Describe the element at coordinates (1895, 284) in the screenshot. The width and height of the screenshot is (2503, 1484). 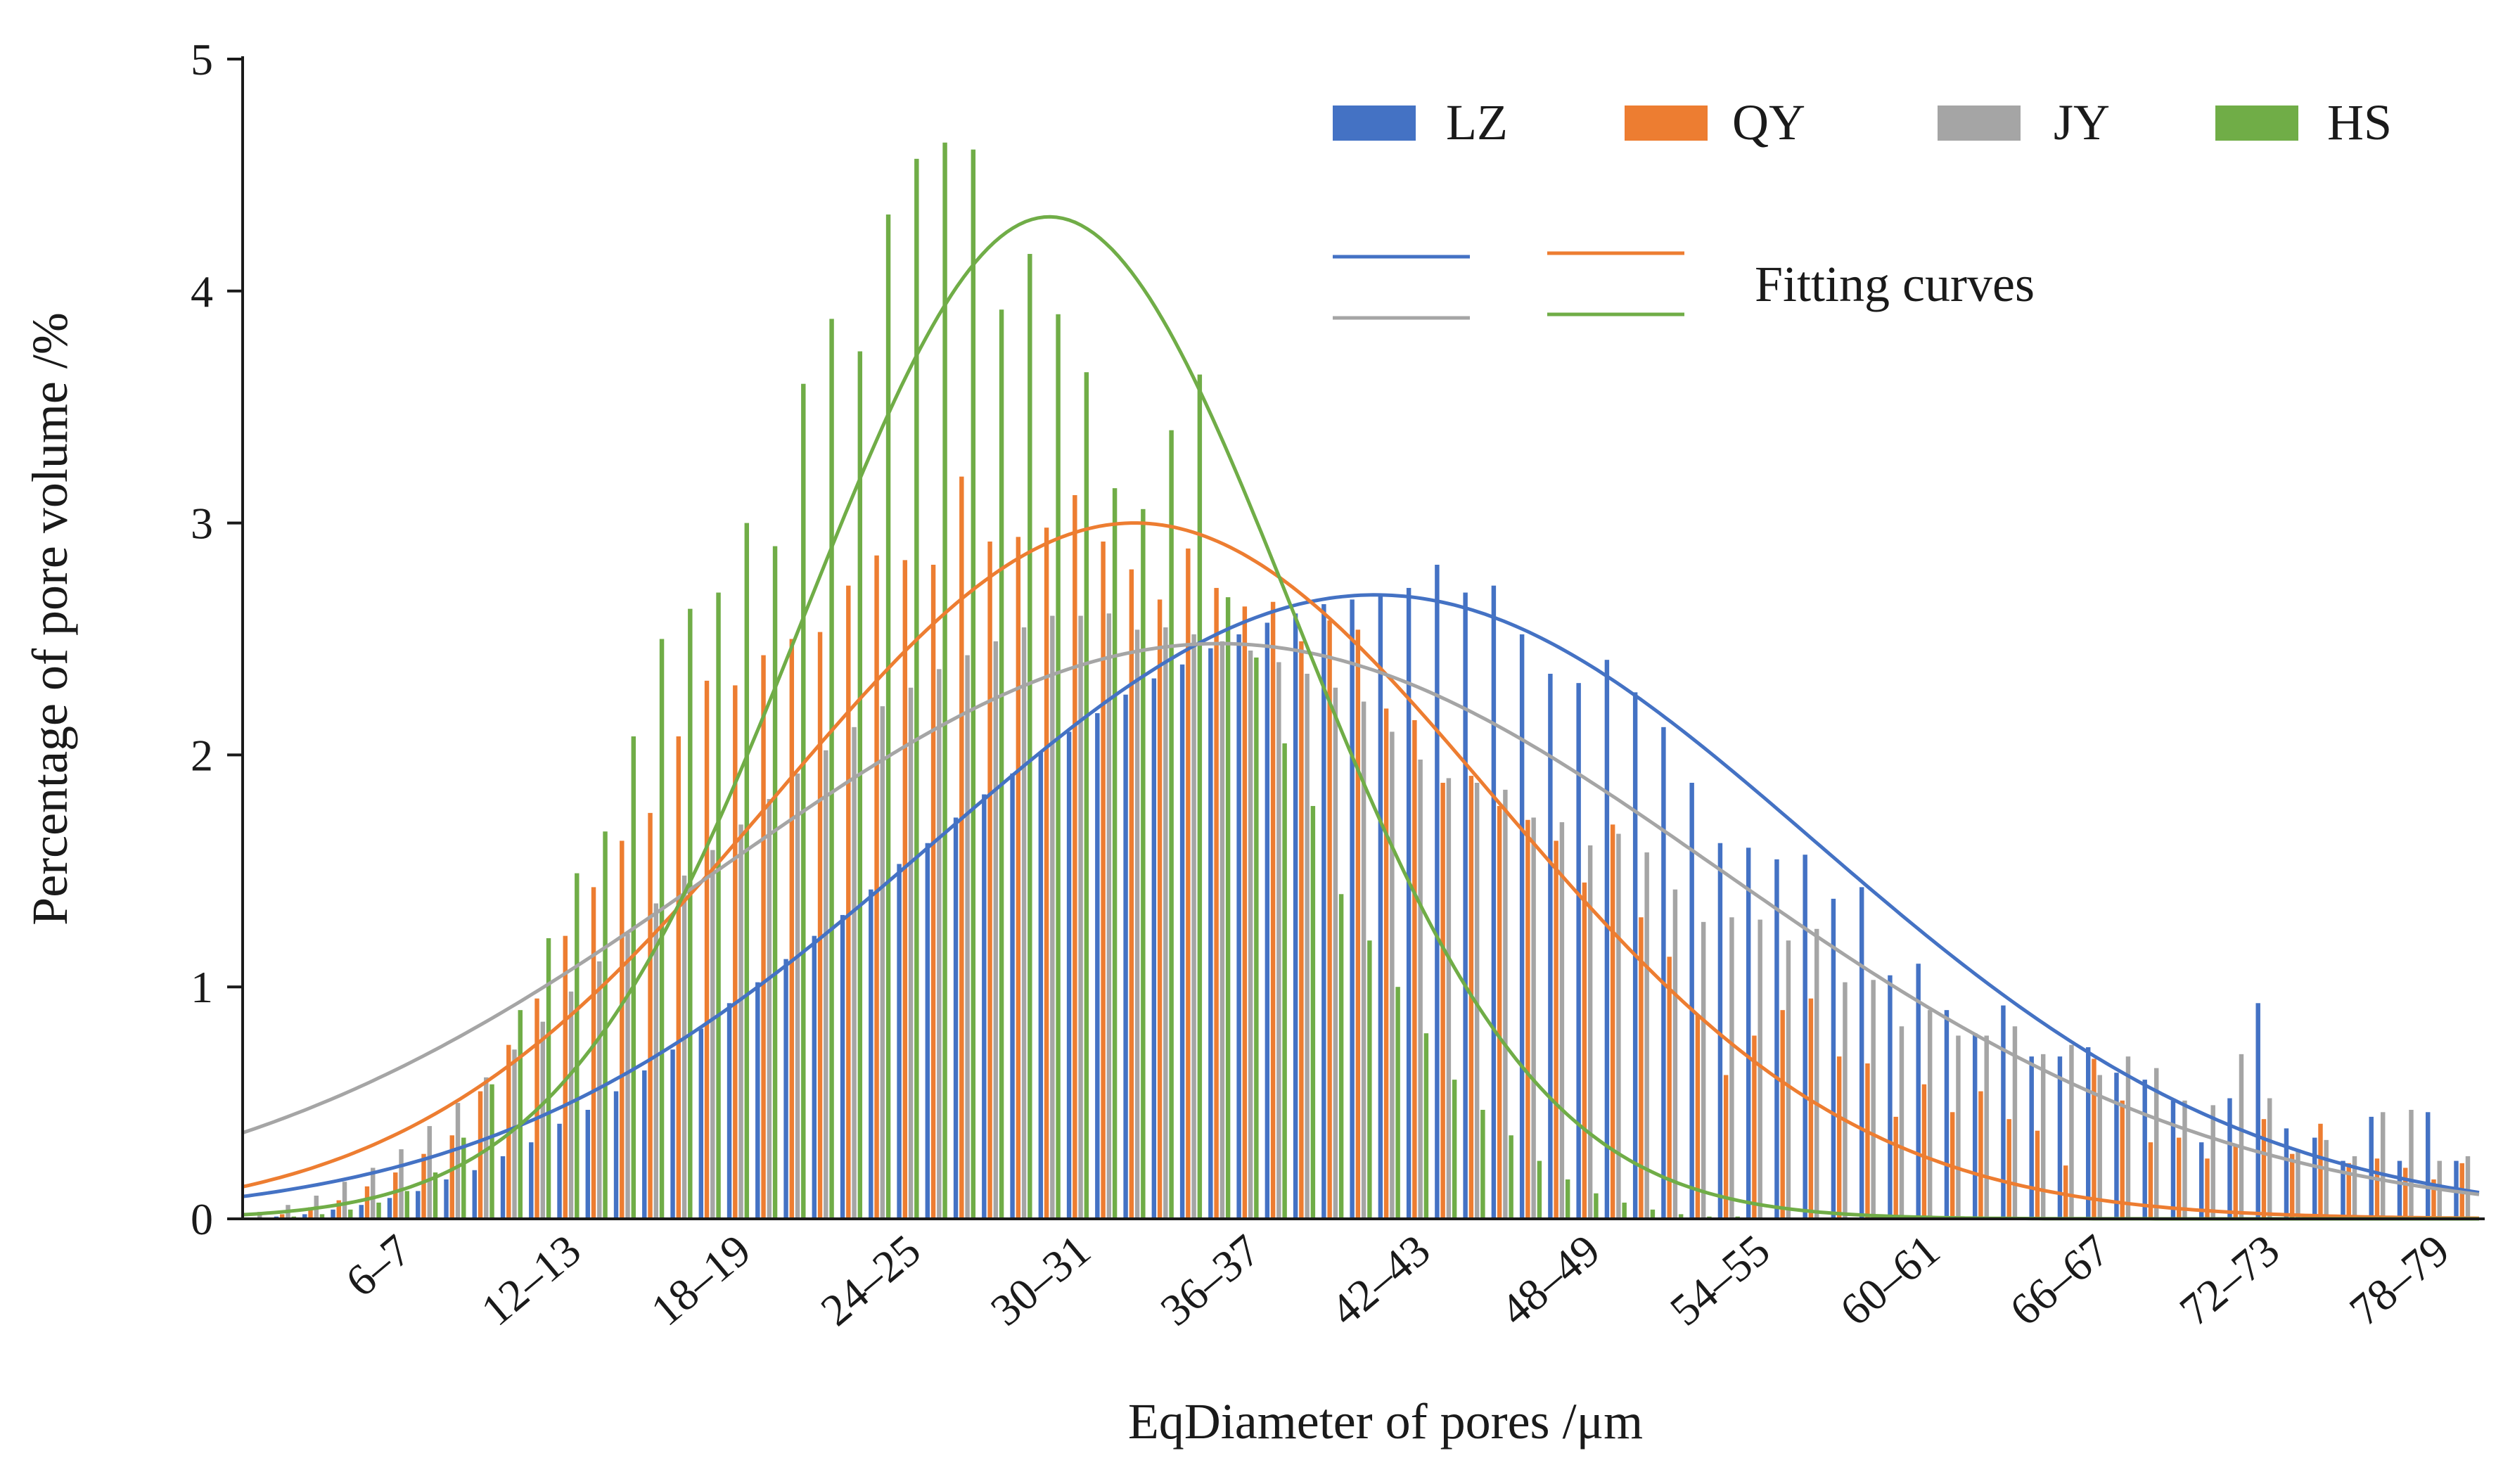
I see `legend-fitting-label: Fitting curves` at that location.